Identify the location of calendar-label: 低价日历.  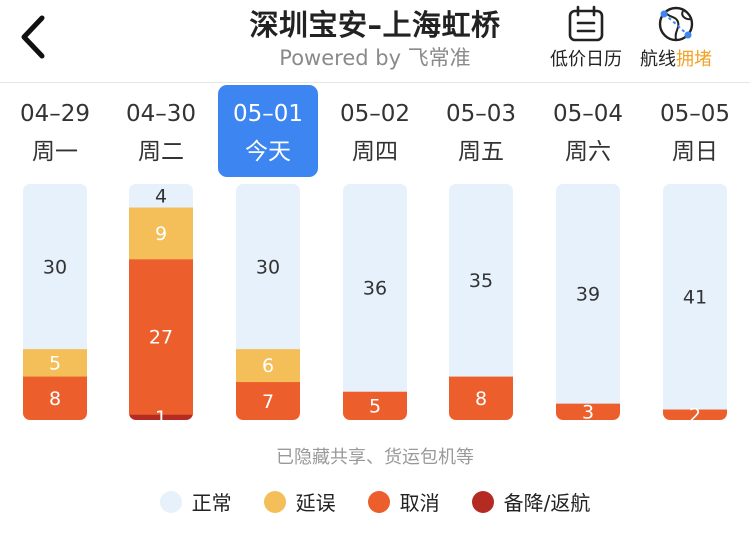
(586, 59).